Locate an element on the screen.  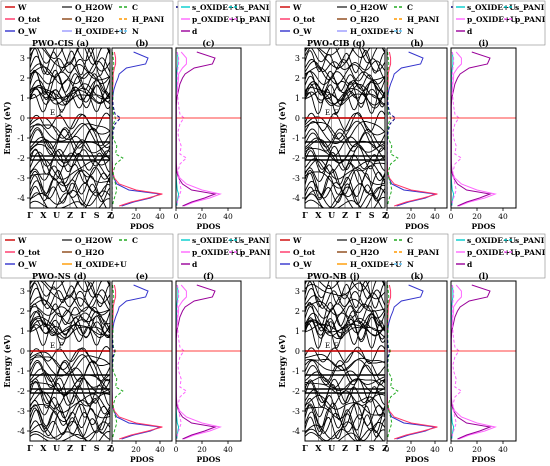
y-tick-label: 1 is located at coordinates (297, 98).